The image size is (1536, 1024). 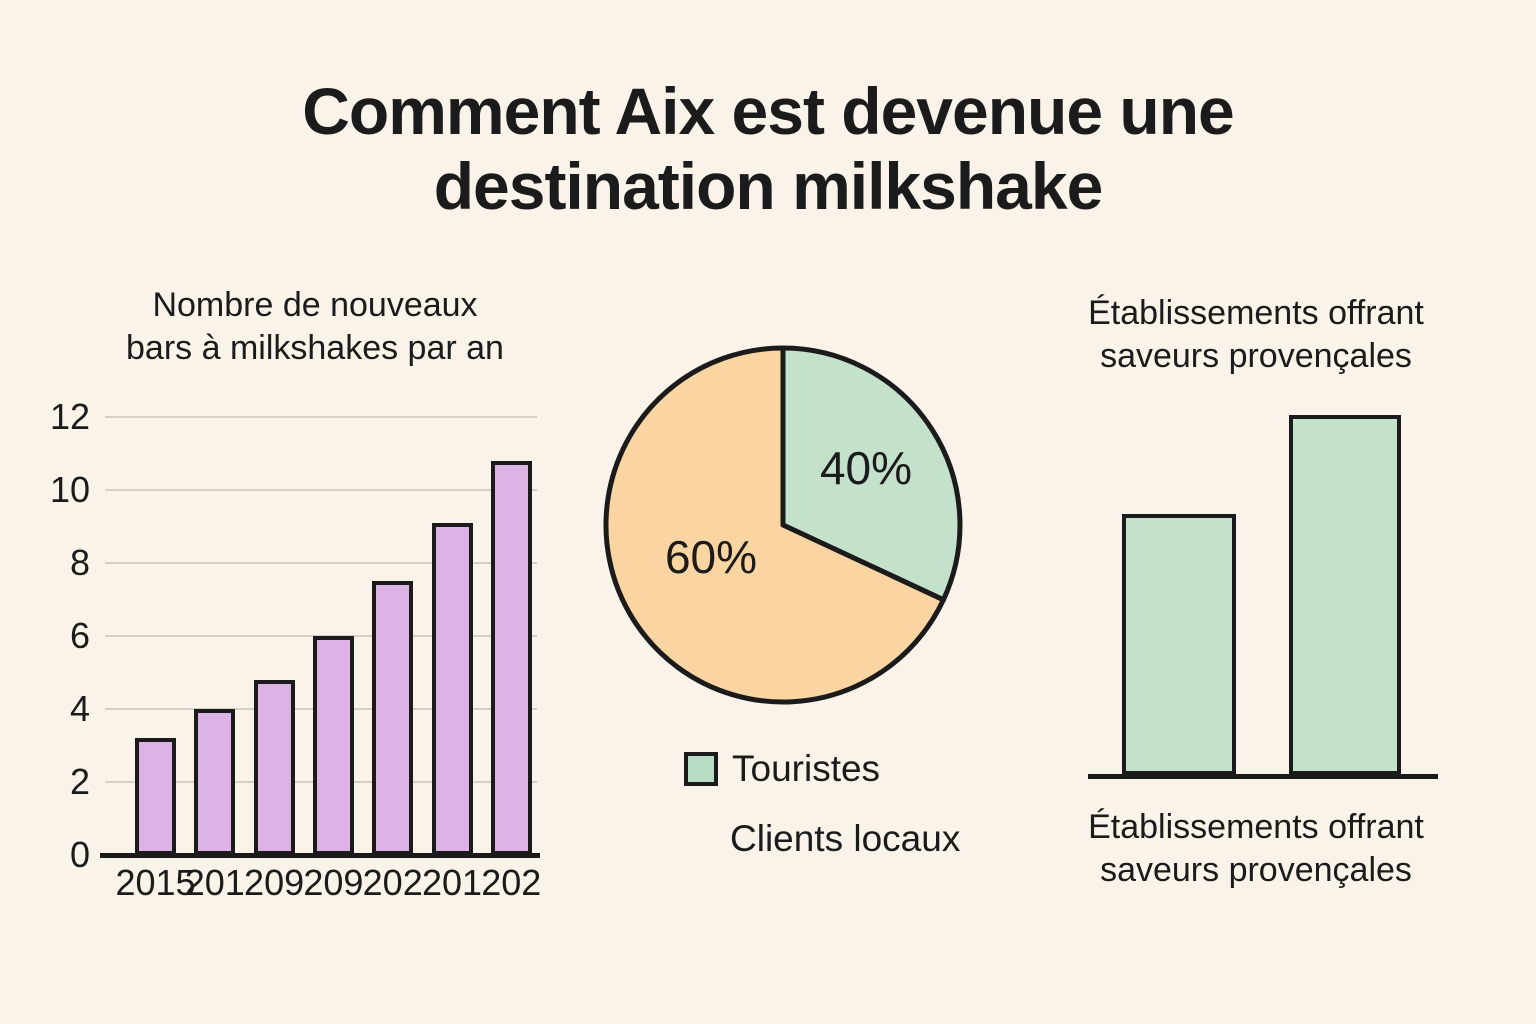 I want to click on pie-slice-clients-locaux, so click(x=774, y=525).